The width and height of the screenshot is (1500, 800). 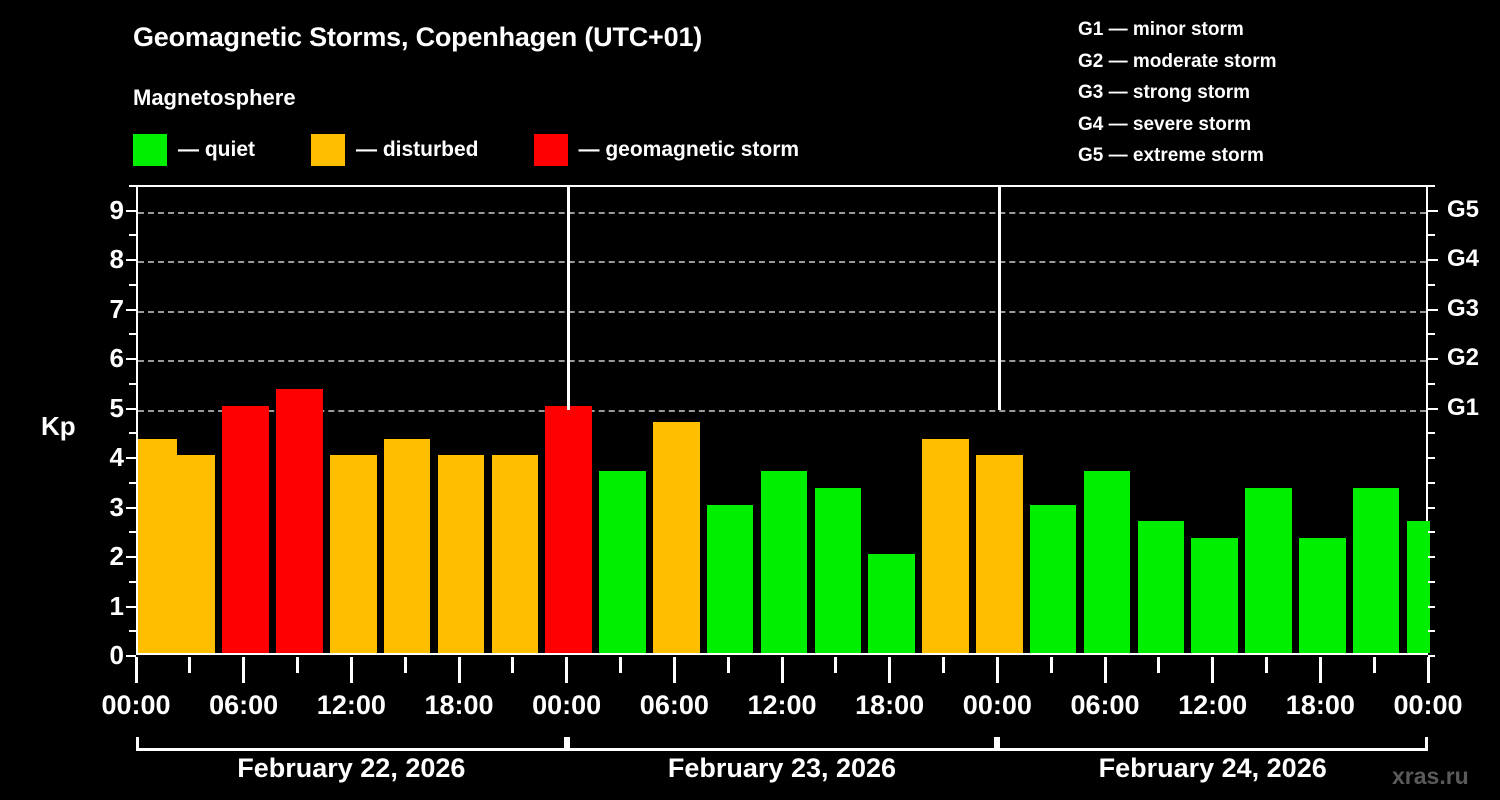 I want to click on legend-item-storm: — geomagnetic storm, so click(x=666, y=150).